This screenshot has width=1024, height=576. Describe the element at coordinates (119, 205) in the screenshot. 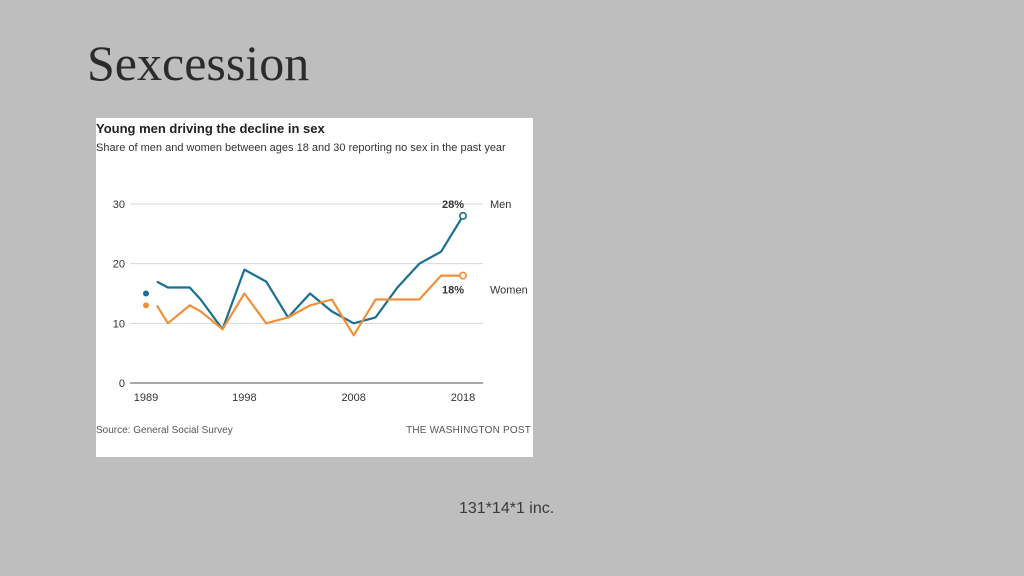

I see `y-tick-label: 30` at that location.